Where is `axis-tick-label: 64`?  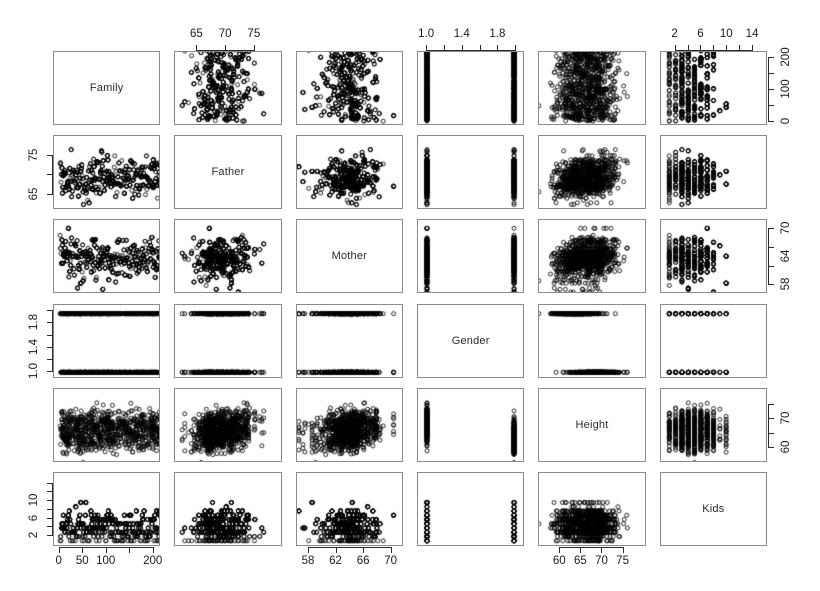
axis-tick-label: 64 is located at coordinates (786, 256).